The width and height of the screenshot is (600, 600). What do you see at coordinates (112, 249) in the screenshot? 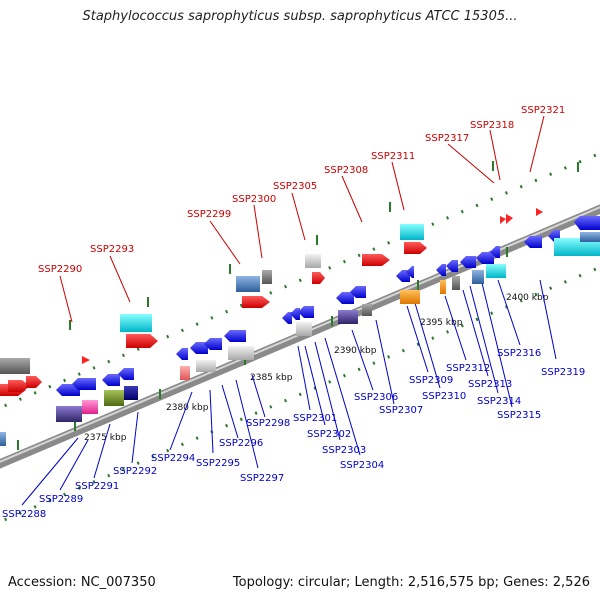
I see `gene-label: SSP2293` at bounding box center [112, 249].